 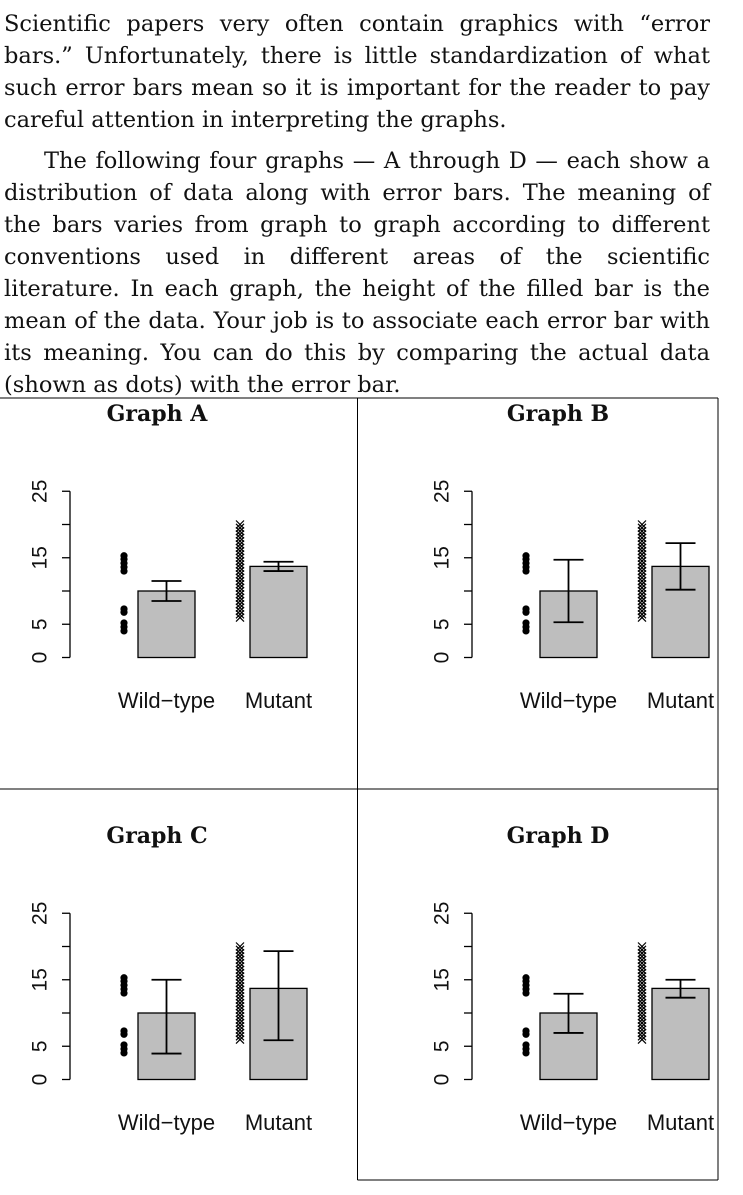 What do you see at coordinates (40, 979) in the screenshot?
I see `y-tick-label: 15` at bounding box center [40, 979].